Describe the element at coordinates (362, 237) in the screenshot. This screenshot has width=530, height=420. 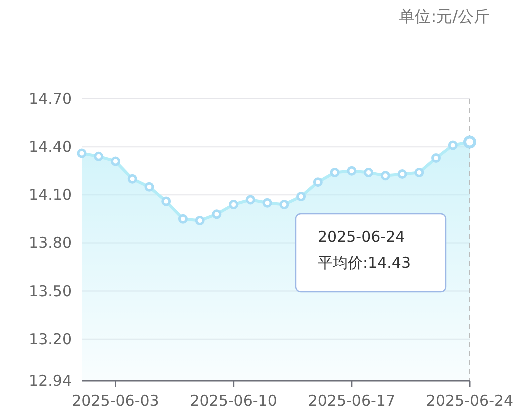
I see `annotation: 2025-06-24` at that location.